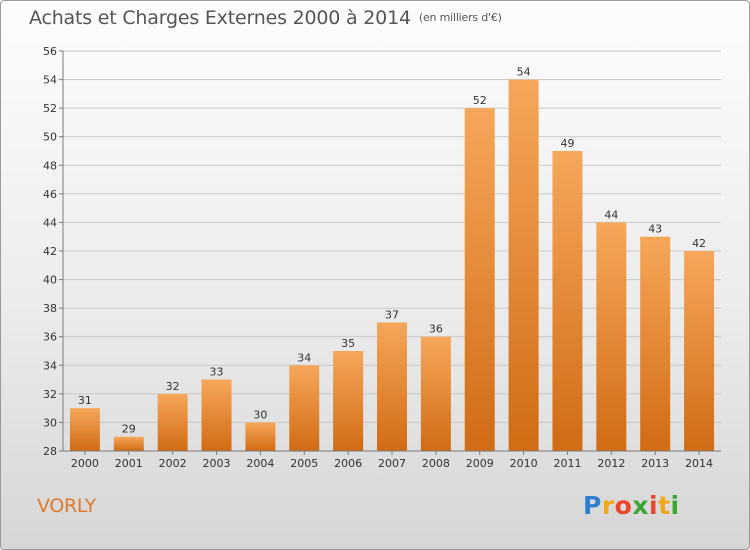 Image resolution: width=750 pixels, height=550 pixels. I want to click on data-label-2012: 44, so click(611, 214).